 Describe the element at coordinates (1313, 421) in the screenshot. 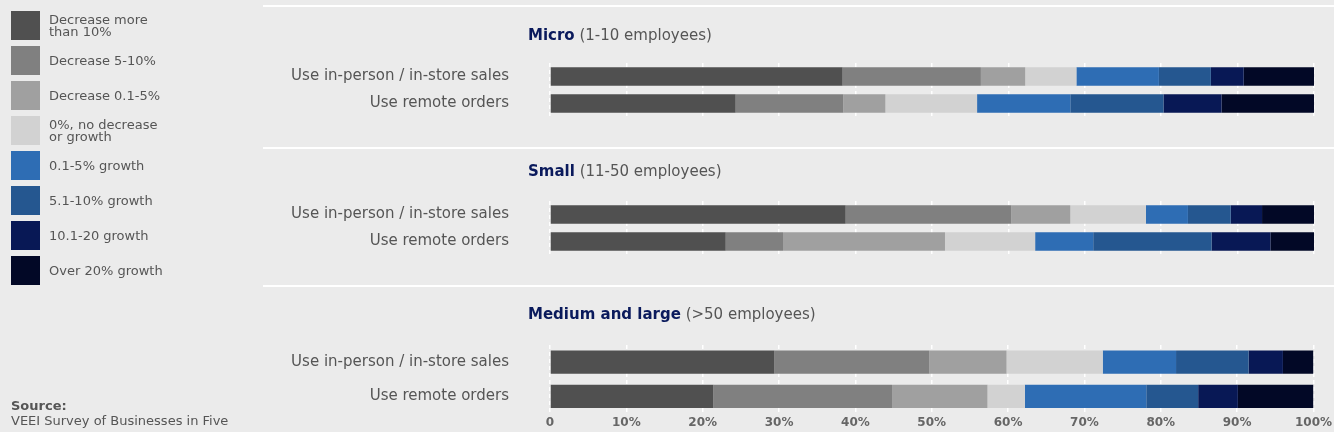

I see `x-tick-label: 100%` at that location.